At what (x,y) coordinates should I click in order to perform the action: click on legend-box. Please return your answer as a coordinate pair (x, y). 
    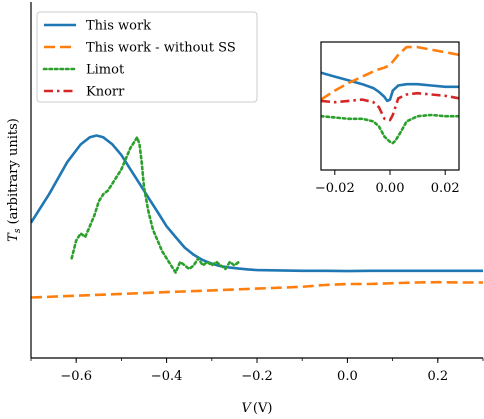
    Looking at the image, I should click on (147, 57).